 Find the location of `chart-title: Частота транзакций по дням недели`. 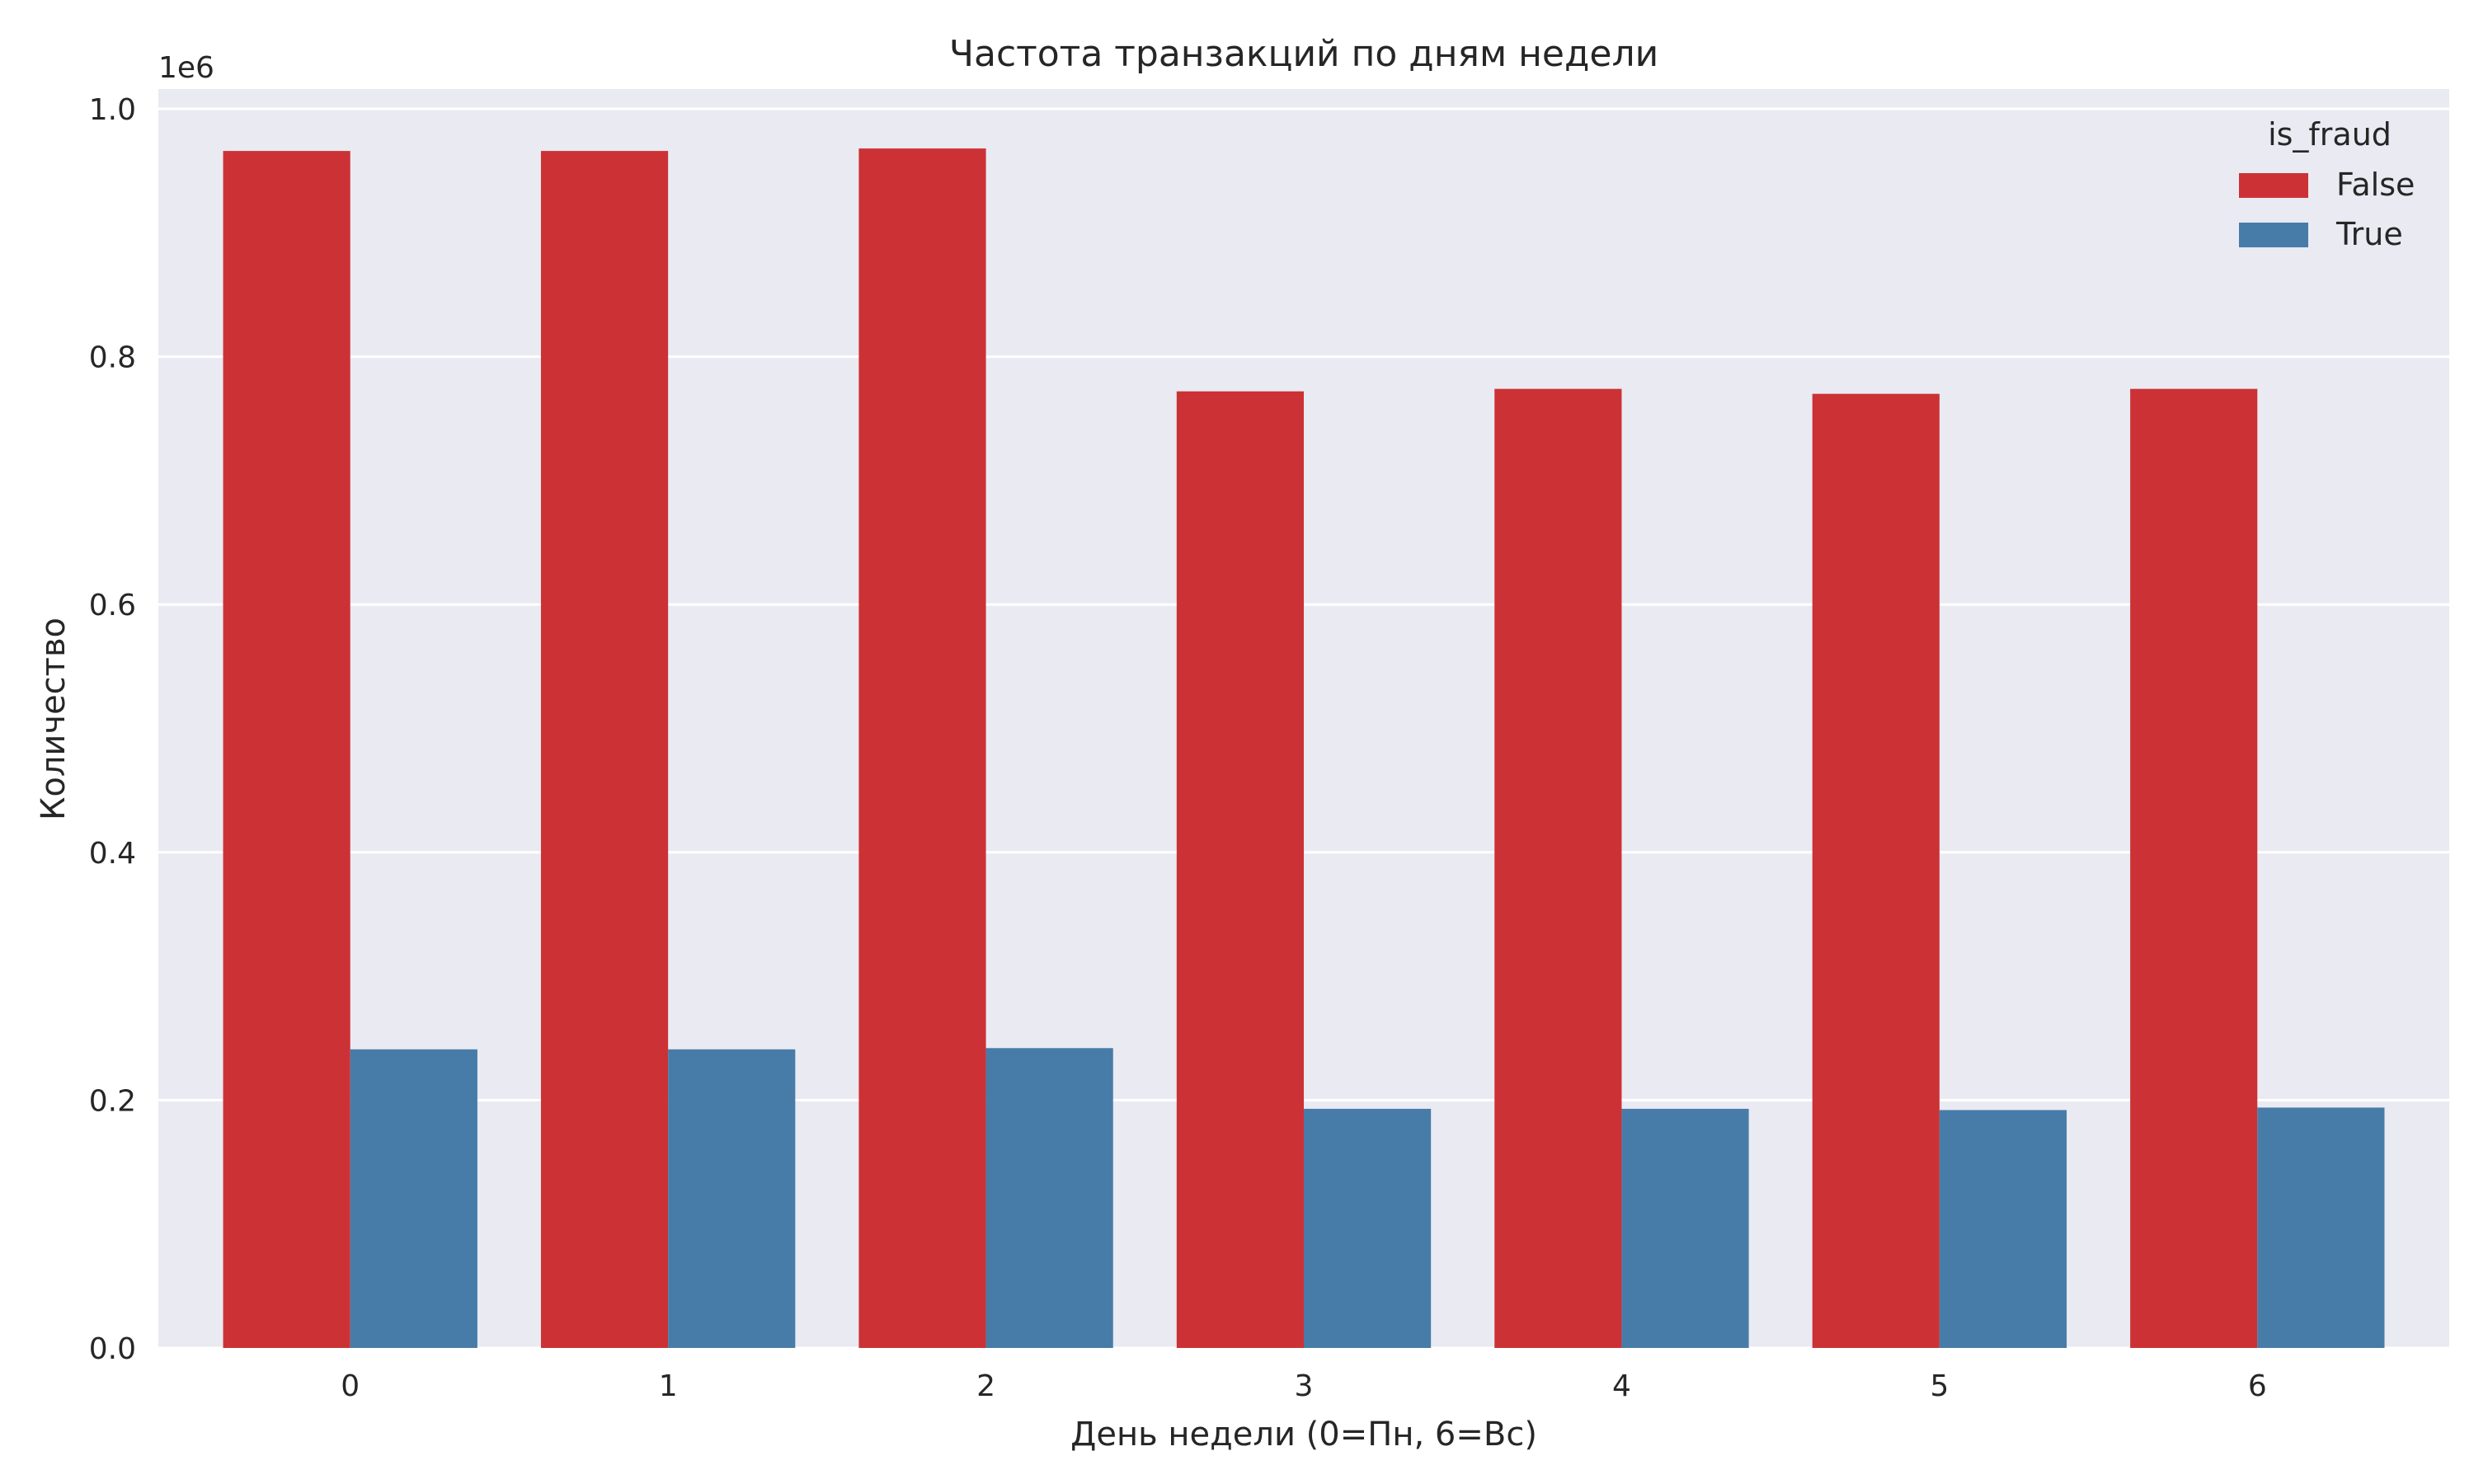

chart-title: Частота транзакций по дням недели is located at coordinates (1303, 54).